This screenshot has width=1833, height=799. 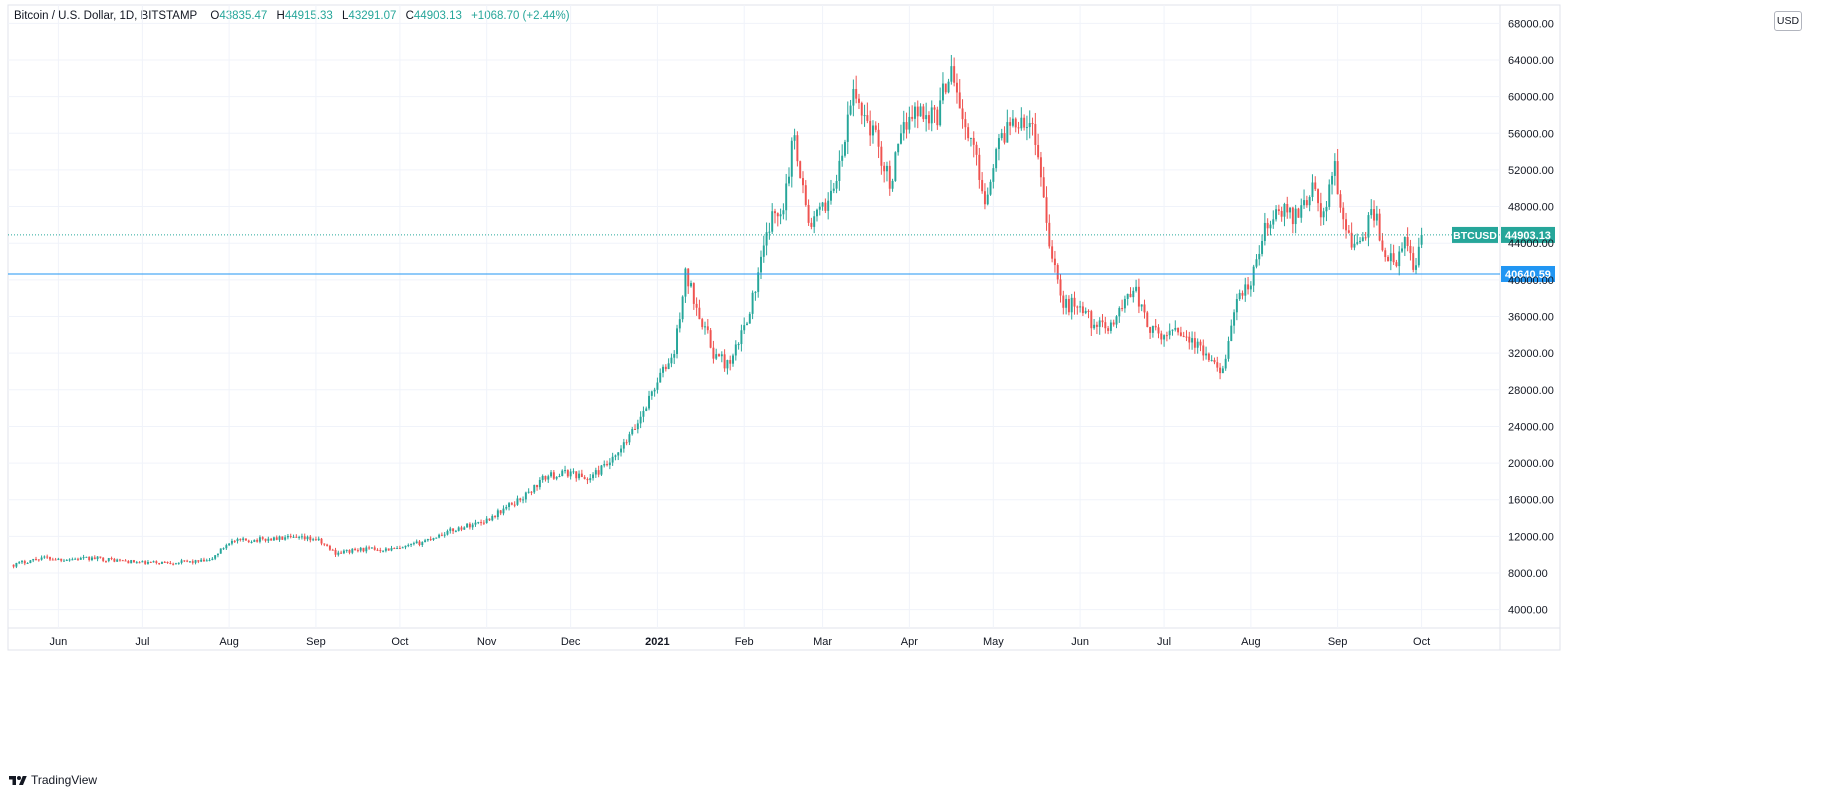 What do you see at coordinates (18, 780) in the screenshot?
I see `tradingview-logo-icon` at bounding box center [18, 780].